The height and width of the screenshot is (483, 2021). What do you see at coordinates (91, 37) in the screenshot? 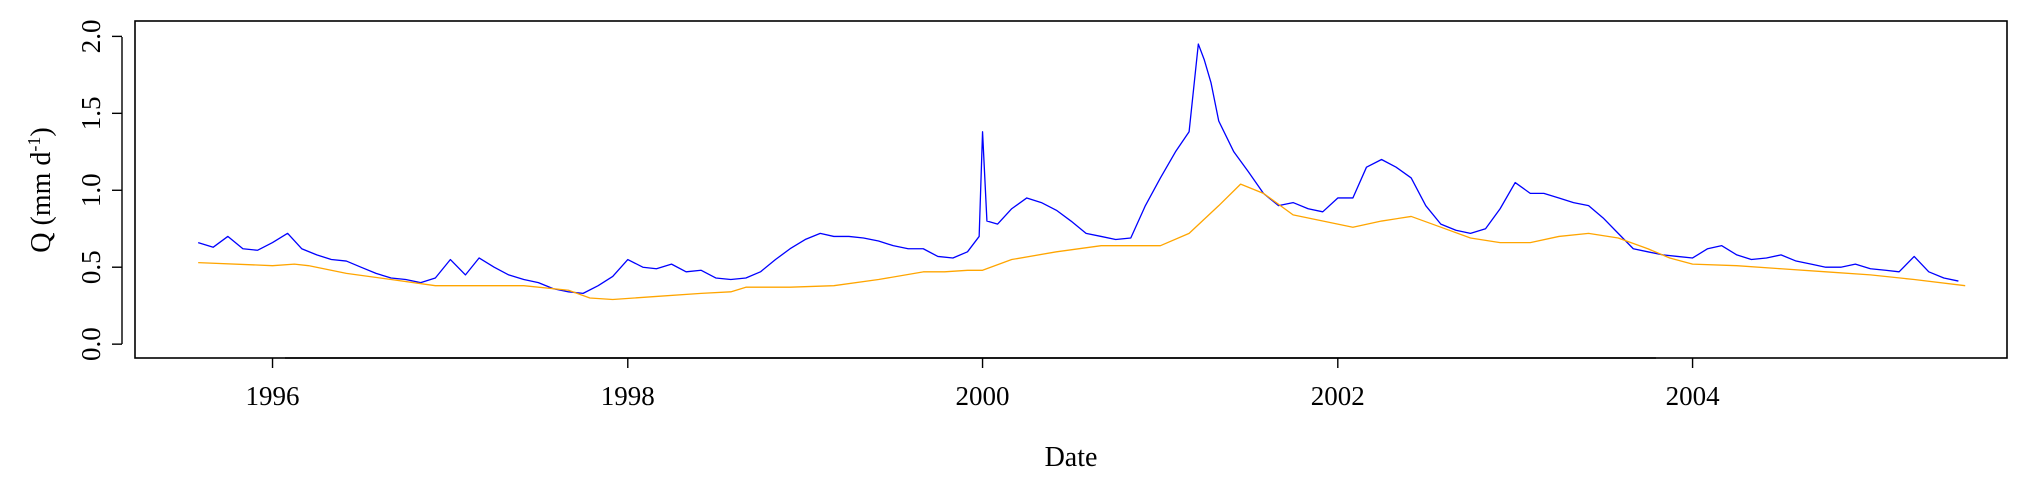
I see `y-tick-label: 2.0` at bounding box center [91, 37].